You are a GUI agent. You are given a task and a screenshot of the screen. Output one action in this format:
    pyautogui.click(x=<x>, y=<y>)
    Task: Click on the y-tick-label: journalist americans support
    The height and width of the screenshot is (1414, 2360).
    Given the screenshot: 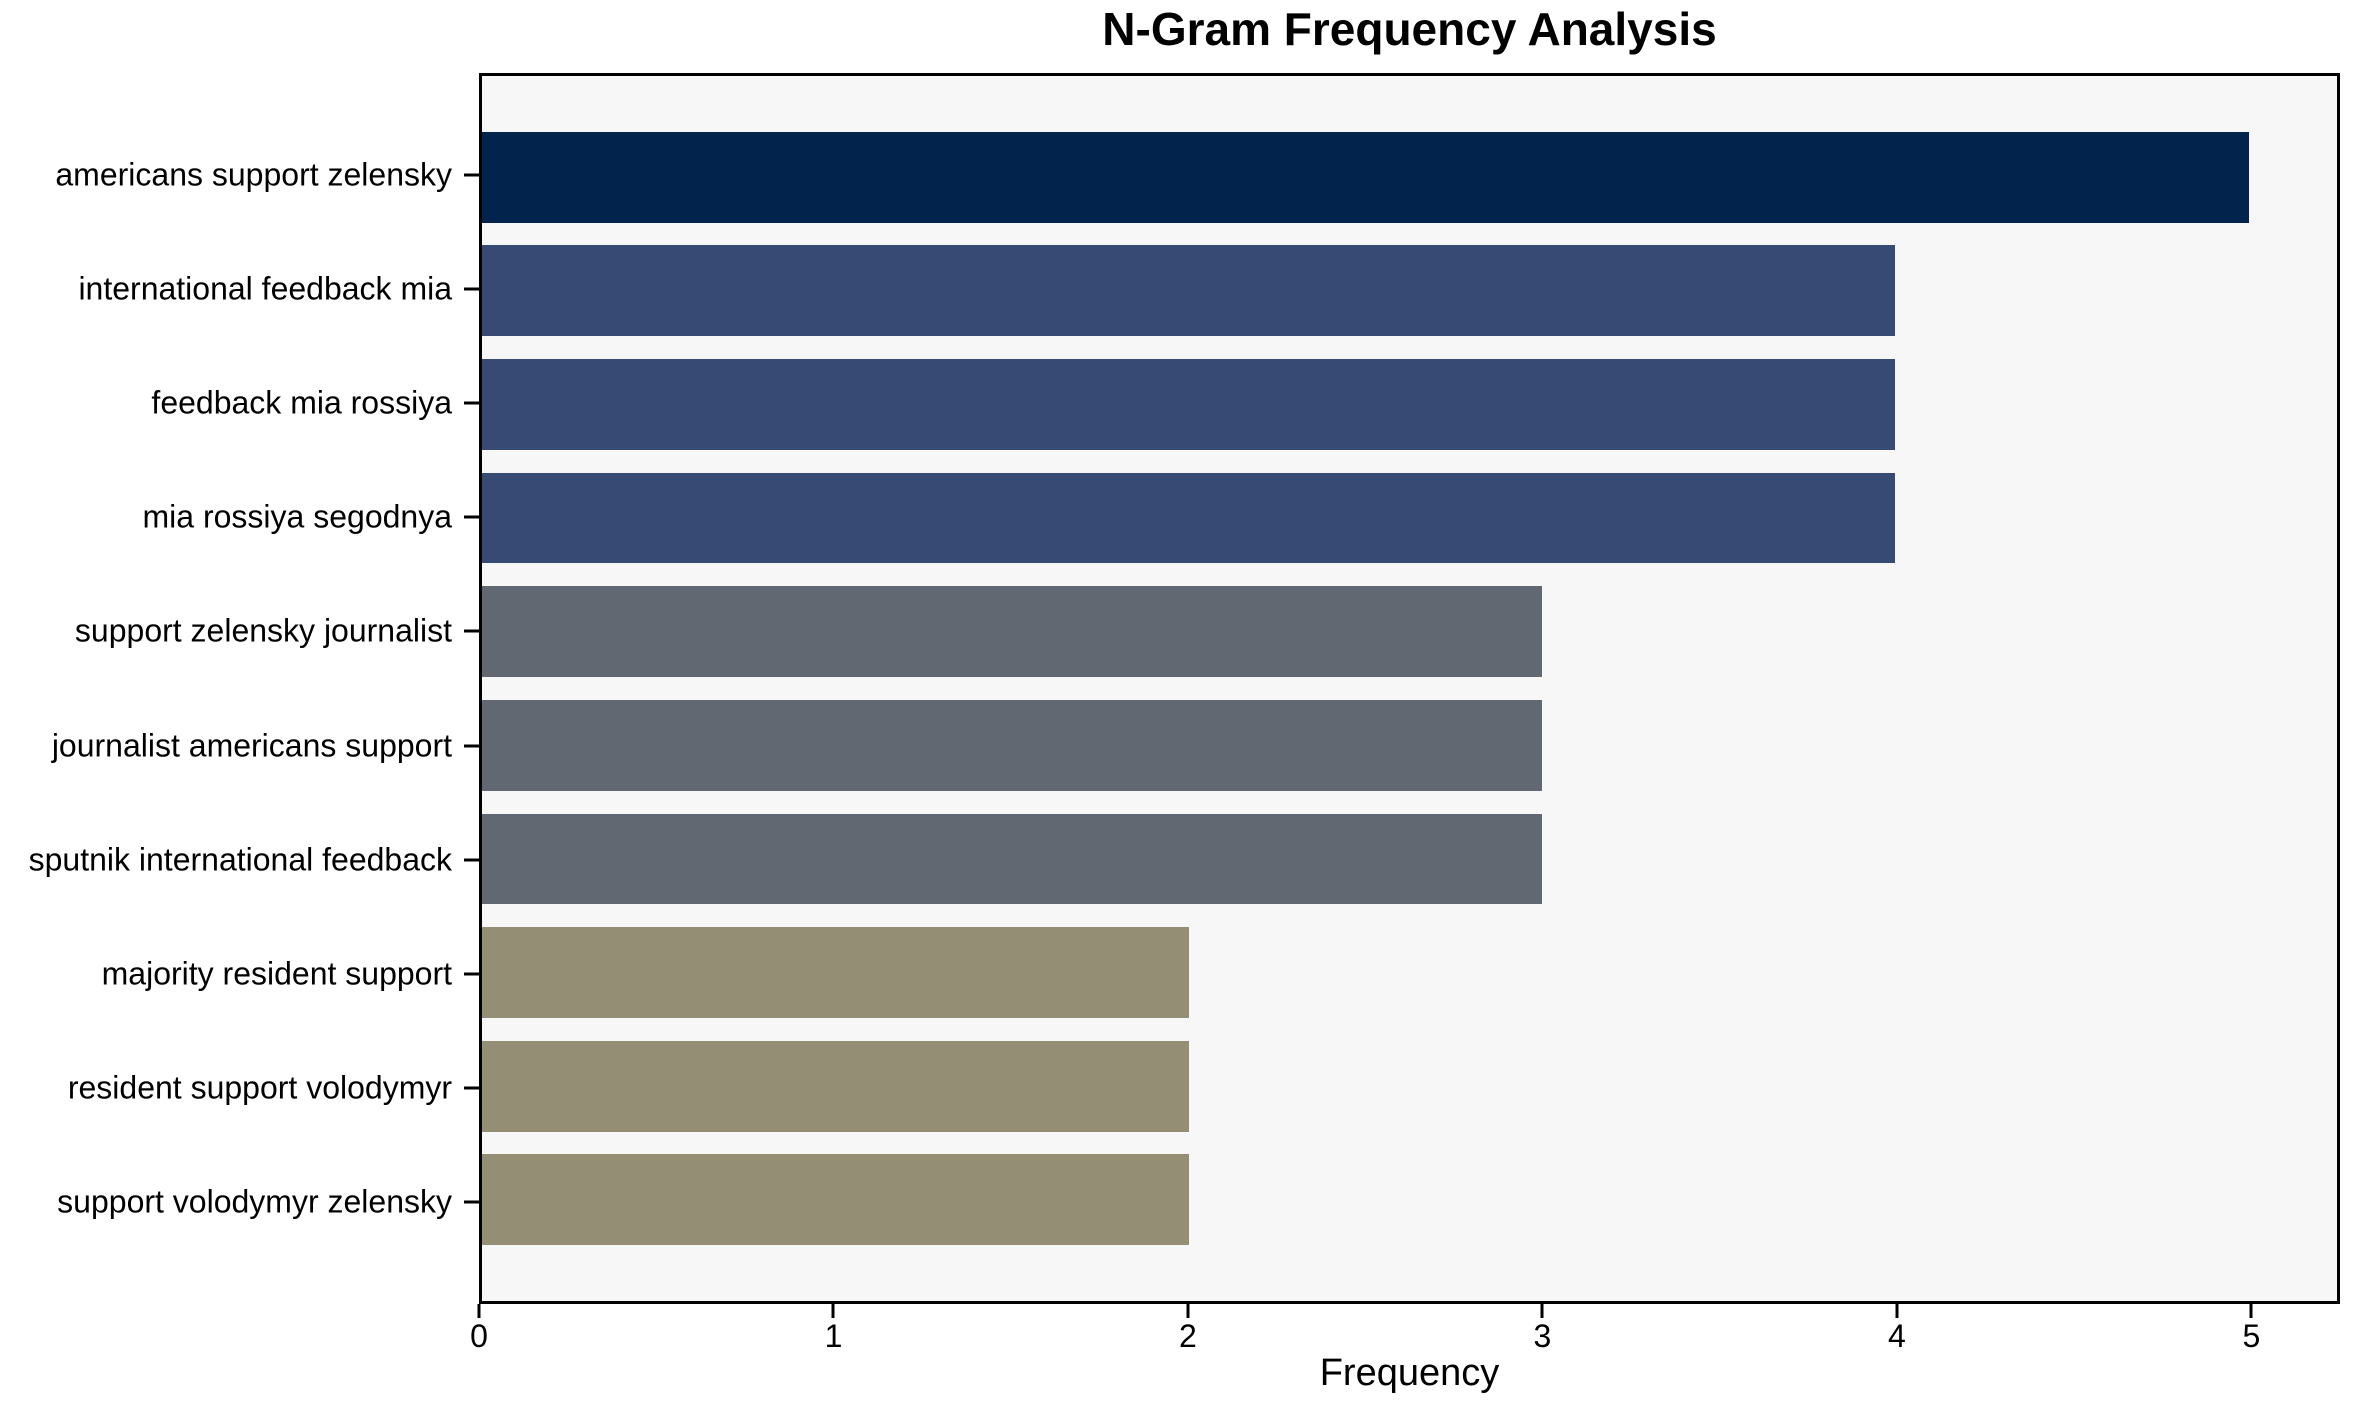 What is the action you would take?
    pyautogui.click(x=251, y=745)
    